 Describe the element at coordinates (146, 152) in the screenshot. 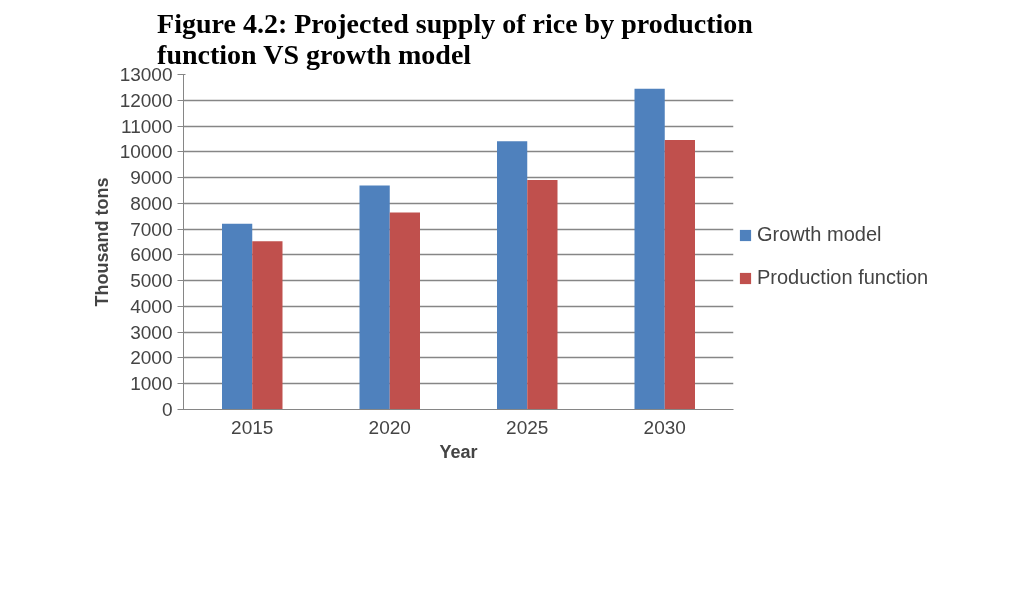

I see `y-tick-label: 10000` at that location.